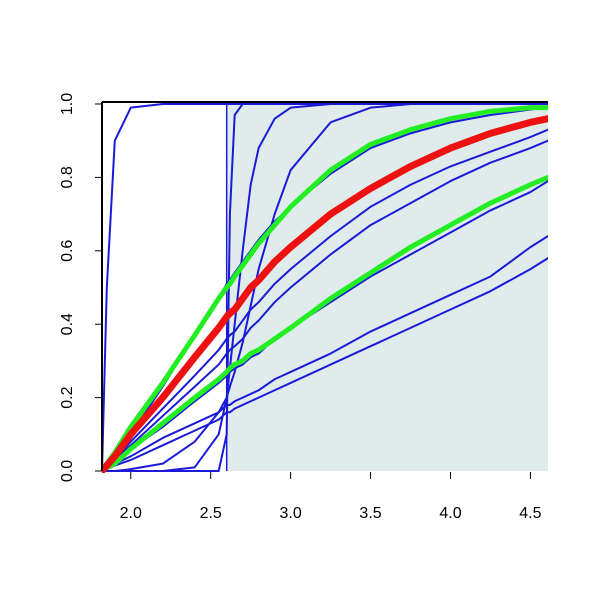 Image resolution: width=600 pixels, height=600 pixels. What do you see at coordinates (450, 513) in the screenshot?
I see `x-tick-label: 4.0` at bounding box center [450, 513].